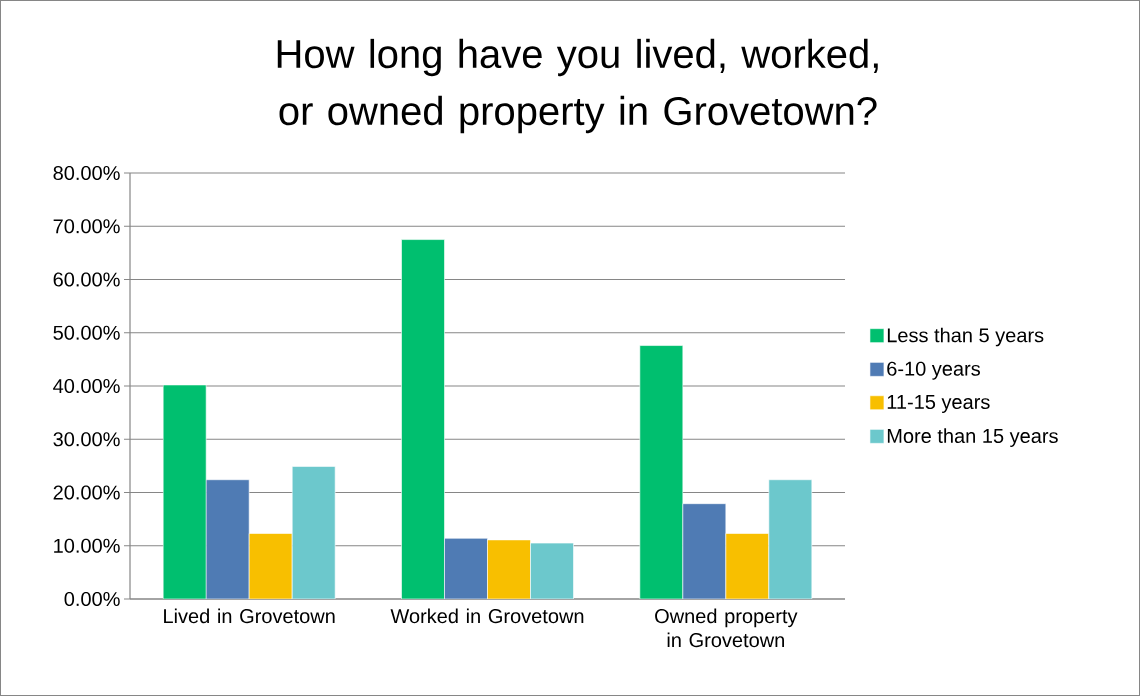 The height and width of the screenshot is (696, 1140). What do you see at coordinates (86, 439) in the screenshot?
I see `y-tick-label: 30.00%` at bounding box center [86, 439].